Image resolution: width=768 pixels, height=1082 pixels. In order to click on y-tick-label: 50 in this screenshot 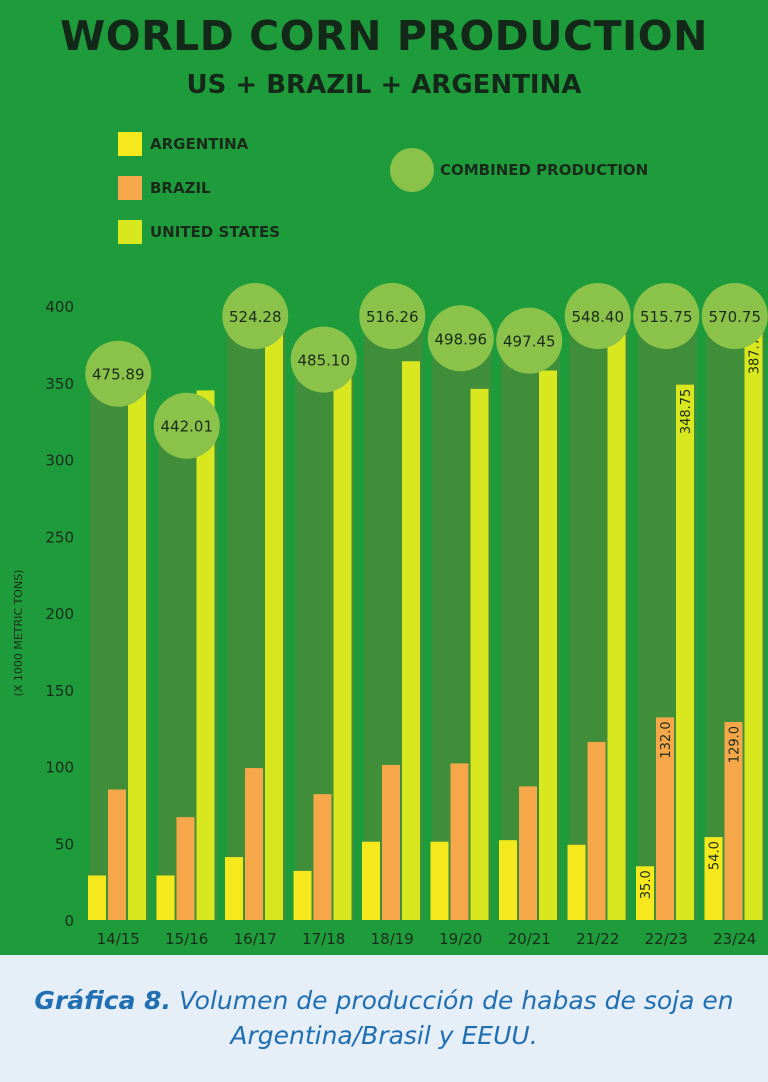, I will do `click(64, 844)`.